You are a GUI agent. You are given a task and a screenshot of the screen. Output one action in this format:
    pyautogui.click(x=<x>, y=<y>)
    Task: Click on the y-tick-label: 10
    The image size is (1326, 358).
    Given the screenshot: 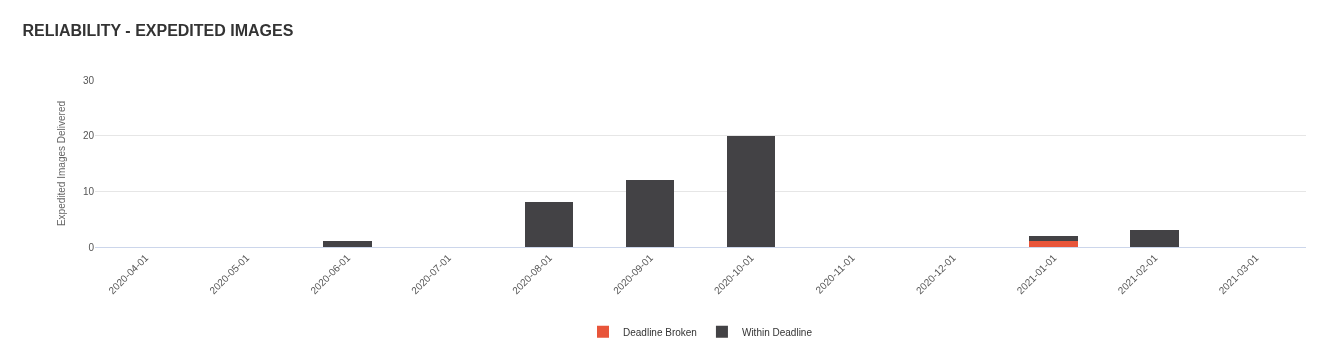 What is the action you would take?
    pyautogui.click(x=88, y=191)
    